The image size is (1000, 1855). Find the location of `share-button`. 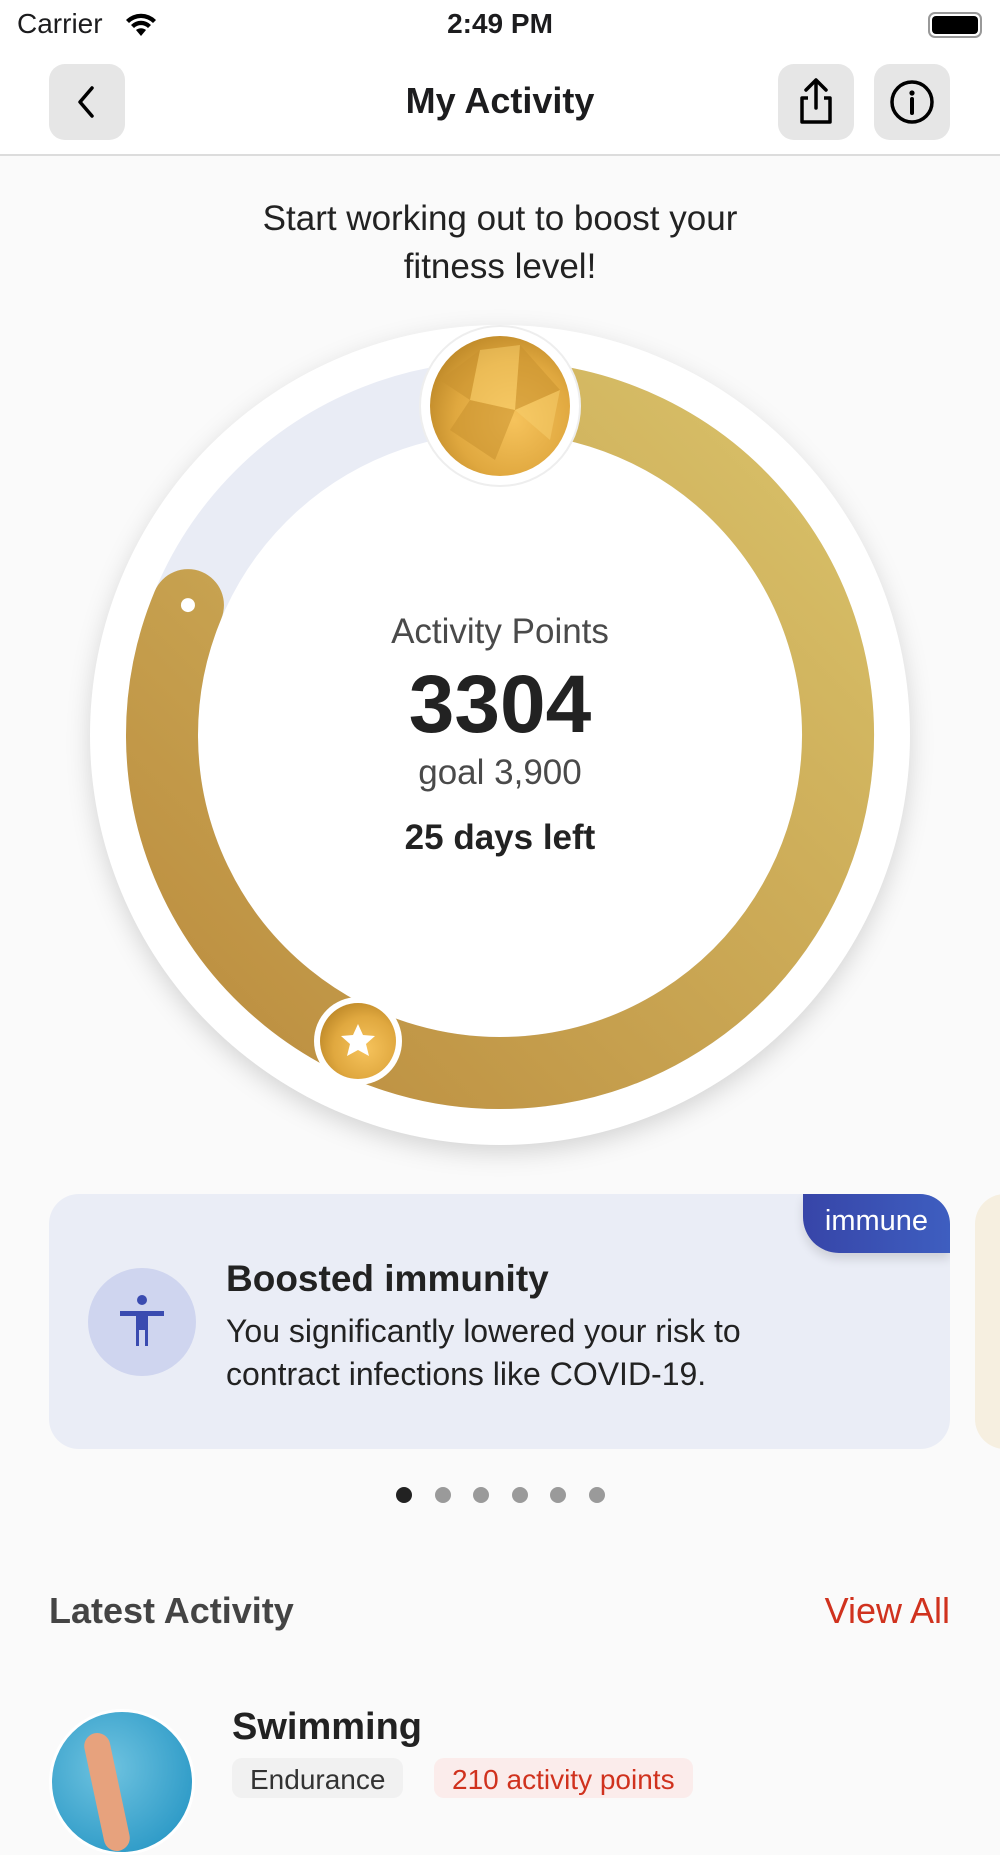

share-button is located at coordinates (816, 102).